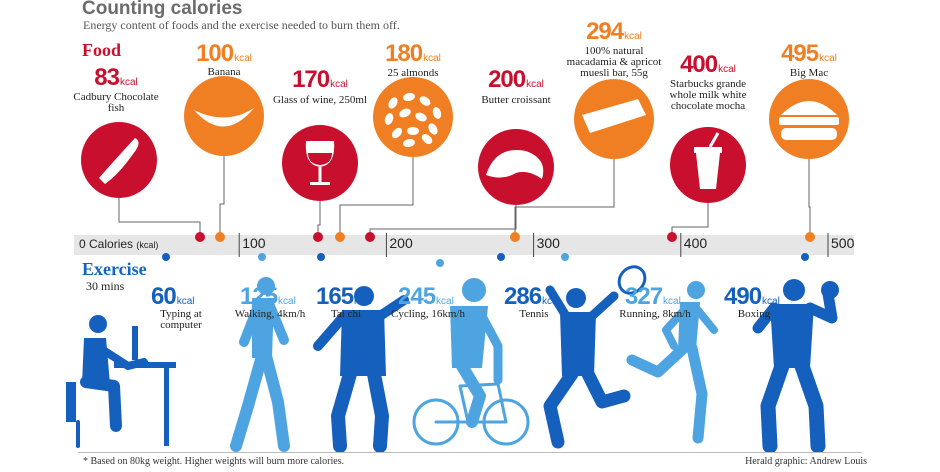 This screenshot has width=940, height=472. Describe the element at coordinates (714, 140) in the screenshot. I see `cup-straw` at that location.